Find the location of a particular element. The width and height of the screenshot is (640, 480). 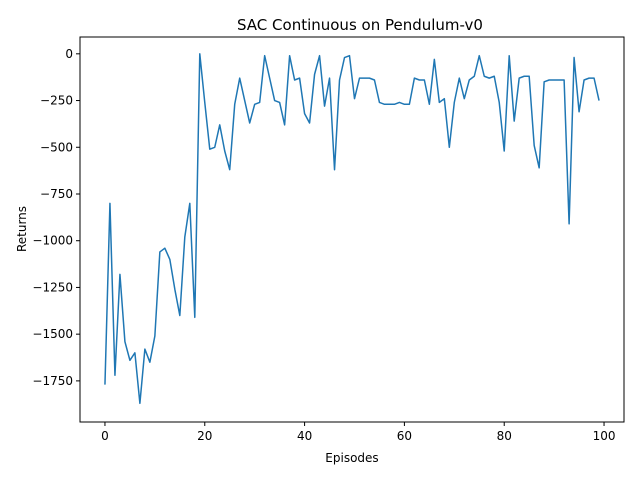

x-tick-label: 80 is located at coordinates (504, 436).